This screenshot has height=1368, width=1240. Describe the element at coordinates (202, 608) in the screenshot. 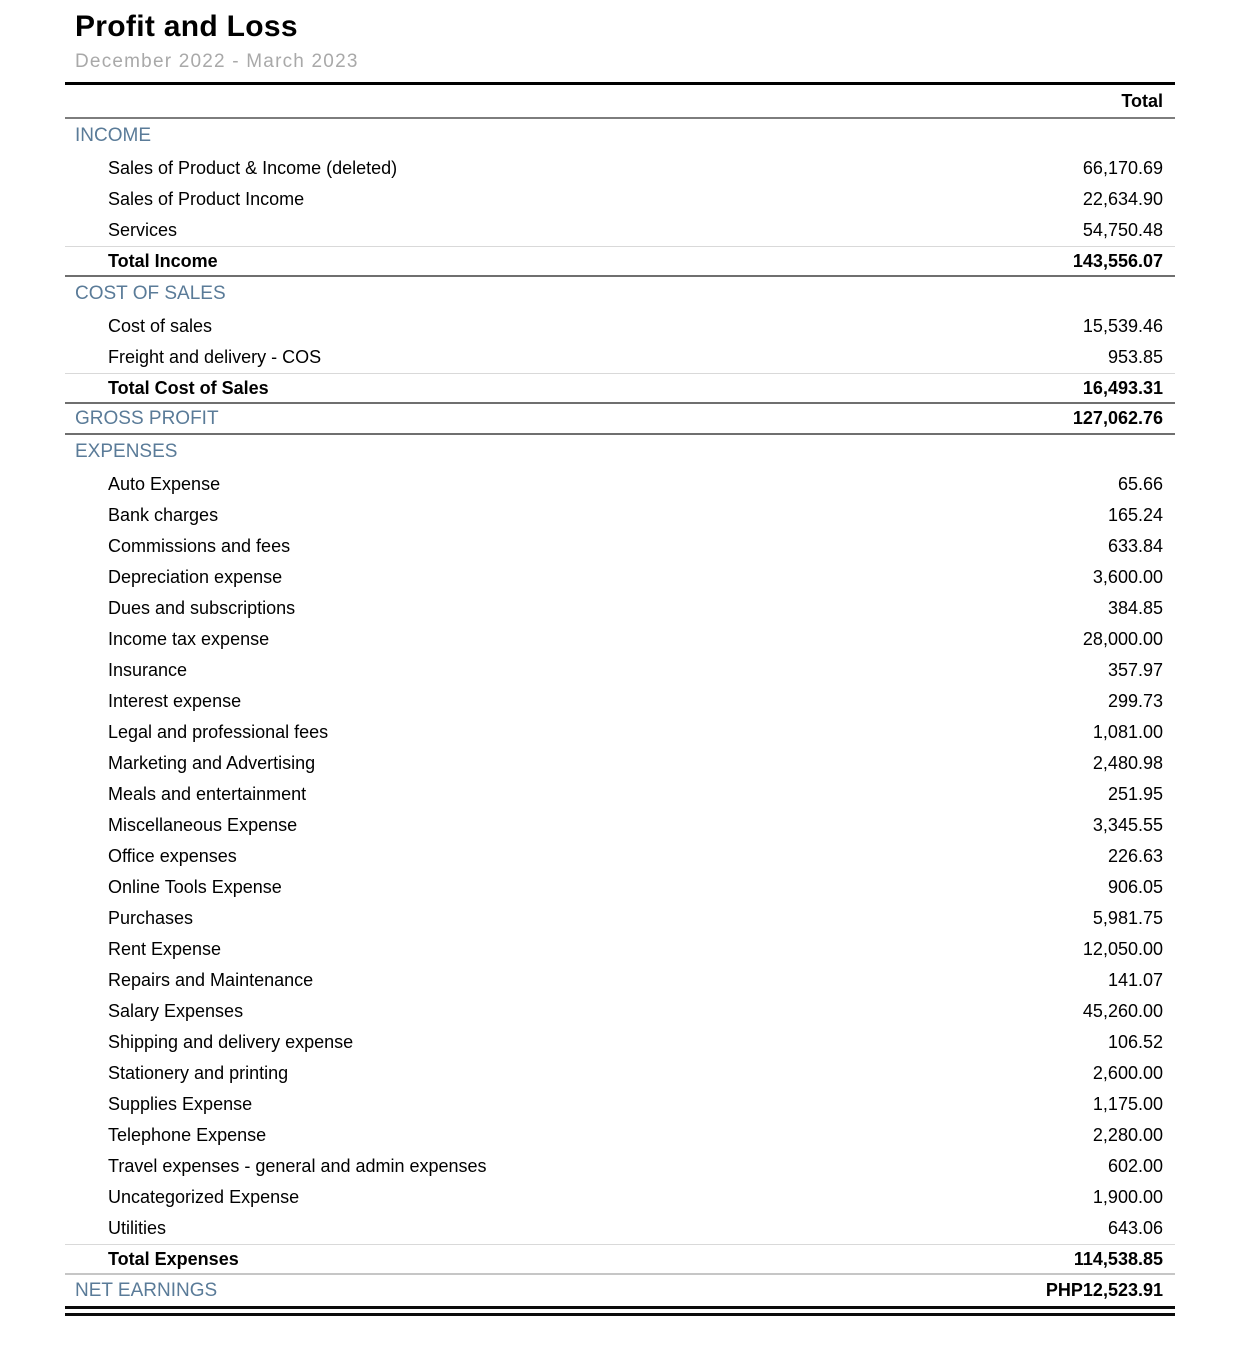

I see `row-label: Dues and subscriptions` at that location.